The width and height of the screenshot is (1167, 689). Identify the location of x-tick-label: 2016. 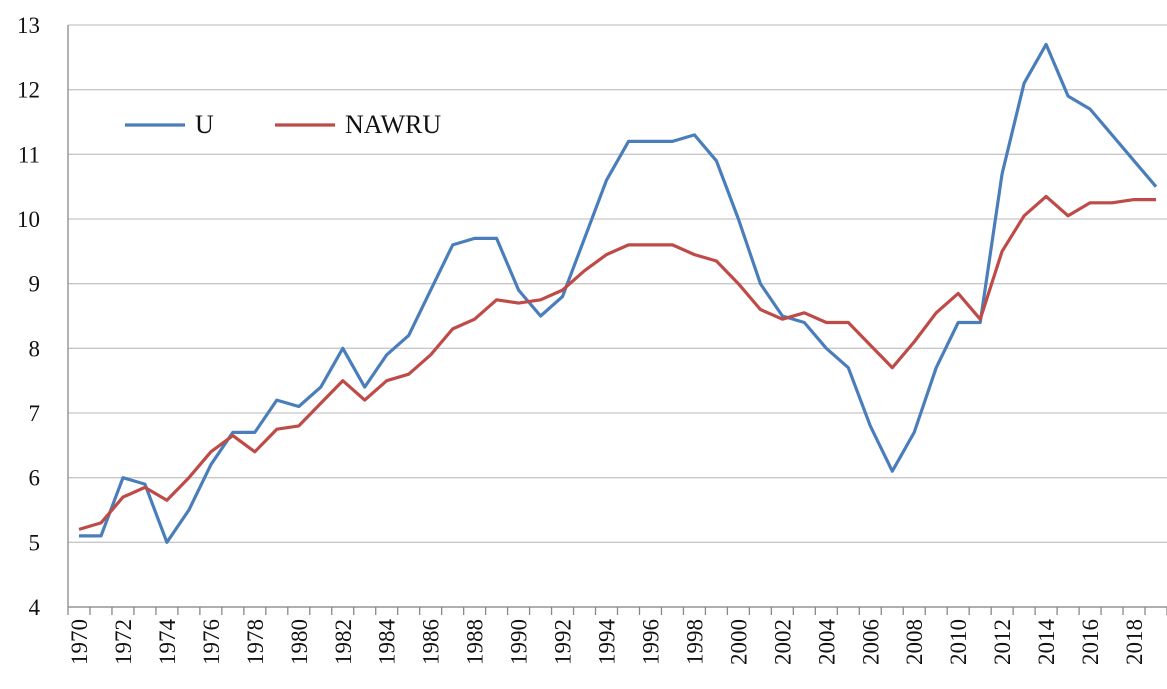
(1090, 642).